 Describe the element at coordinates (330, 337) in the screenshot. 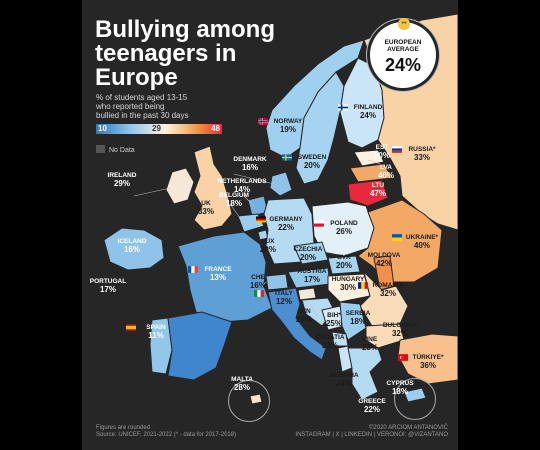

I see `country-name: CROATIA` at that location.